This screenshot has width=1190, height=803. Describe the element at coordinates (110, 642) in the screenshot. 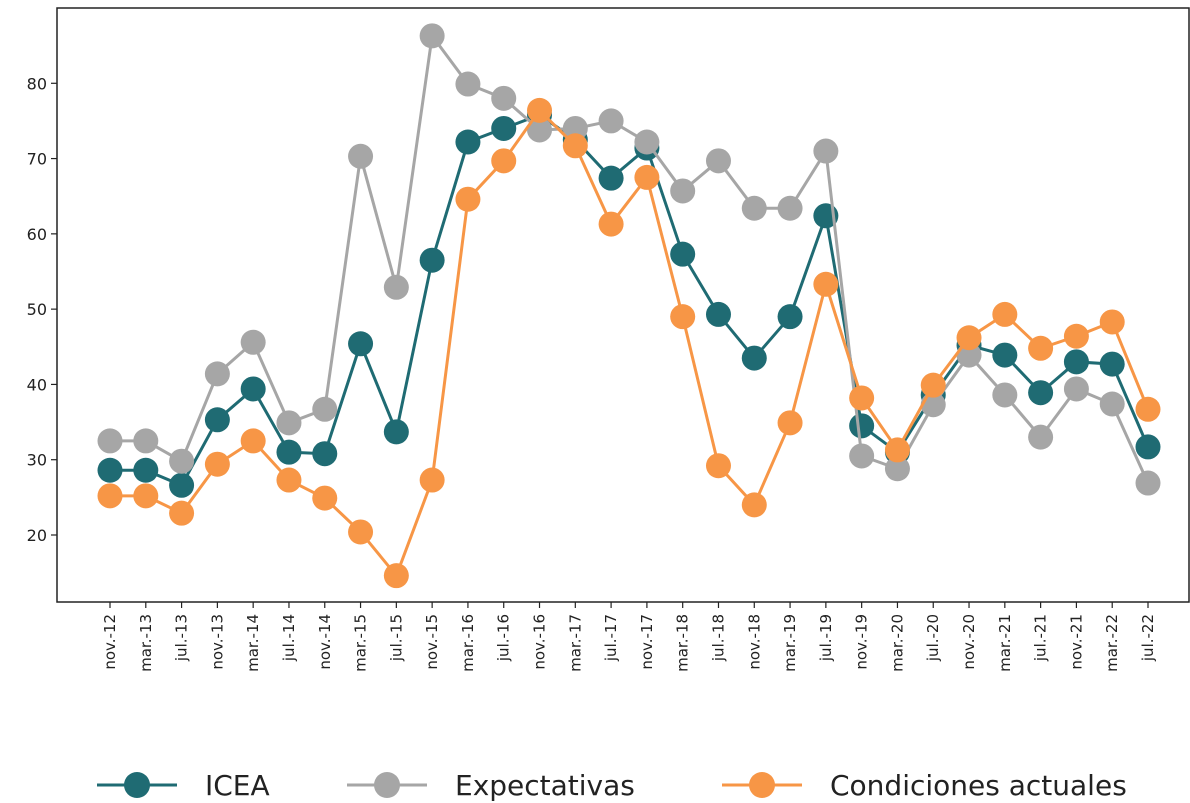

I see `x-tick-label: nov.-12` at that location.